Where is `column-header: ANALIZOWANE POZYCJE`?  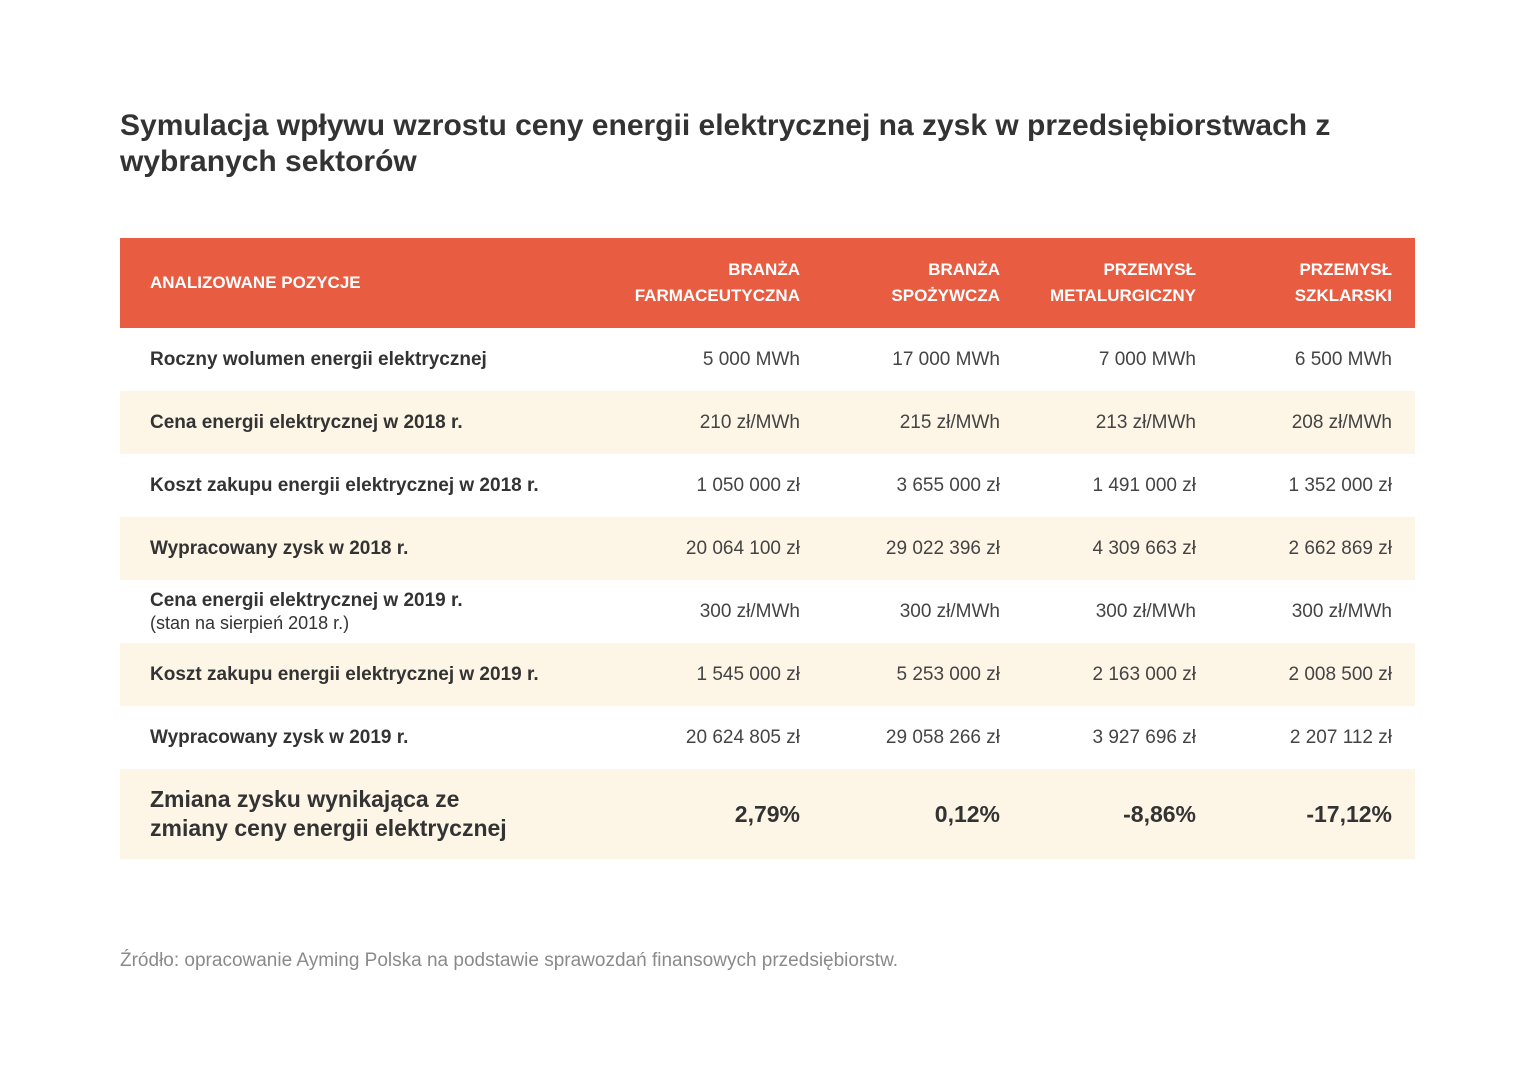
column-header: ANALIZOWANE POZYCJE is located at coordinates (365, 283).